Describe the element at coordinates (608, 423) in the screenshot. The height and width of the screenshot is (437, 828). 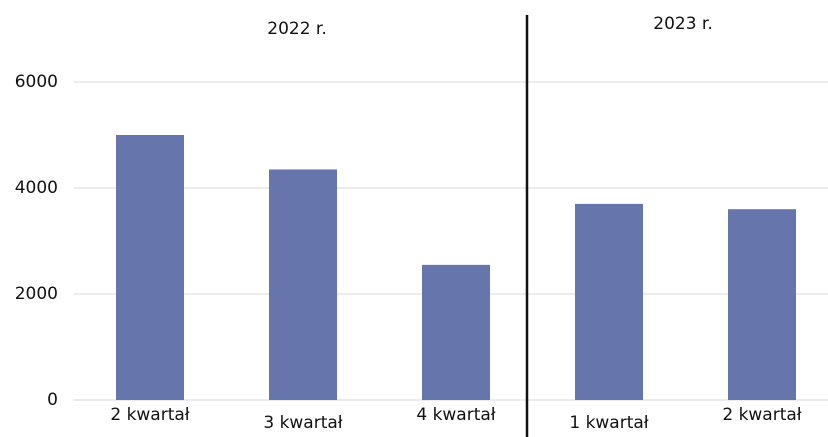
I see `x-tick-label: 1 kwartał` at that location.